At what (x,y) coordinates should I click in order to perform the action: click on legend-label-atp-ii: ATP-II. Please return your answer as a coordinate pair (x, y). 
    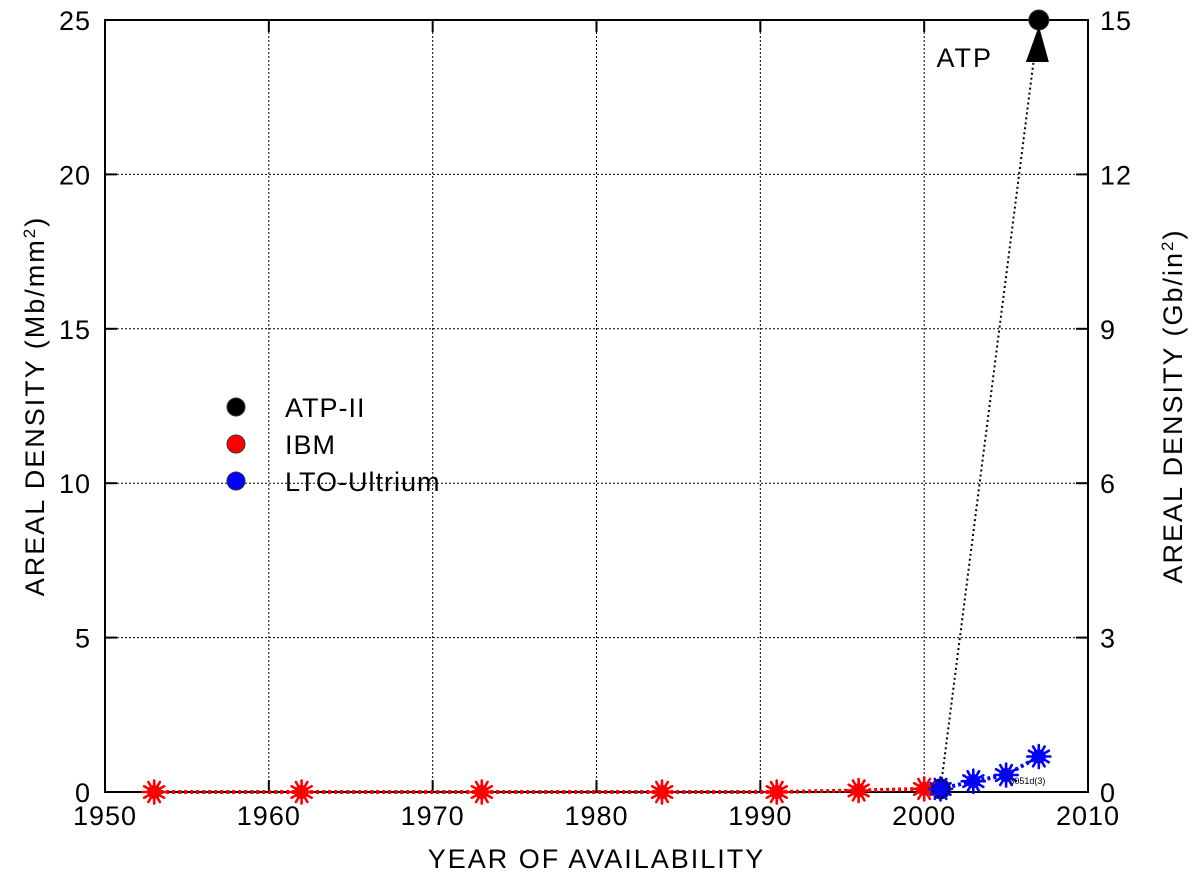
    Looking at the image, I should click on (325, 408).